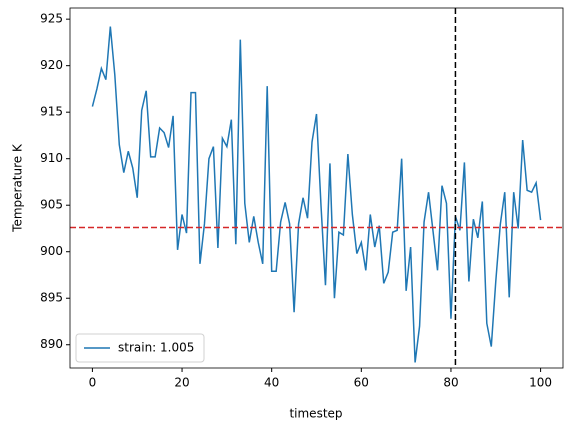  What do you see at coordinates (93, 383) in the screenshot?
I see `x-tick-label: 0` at bounding box center [93, 383].